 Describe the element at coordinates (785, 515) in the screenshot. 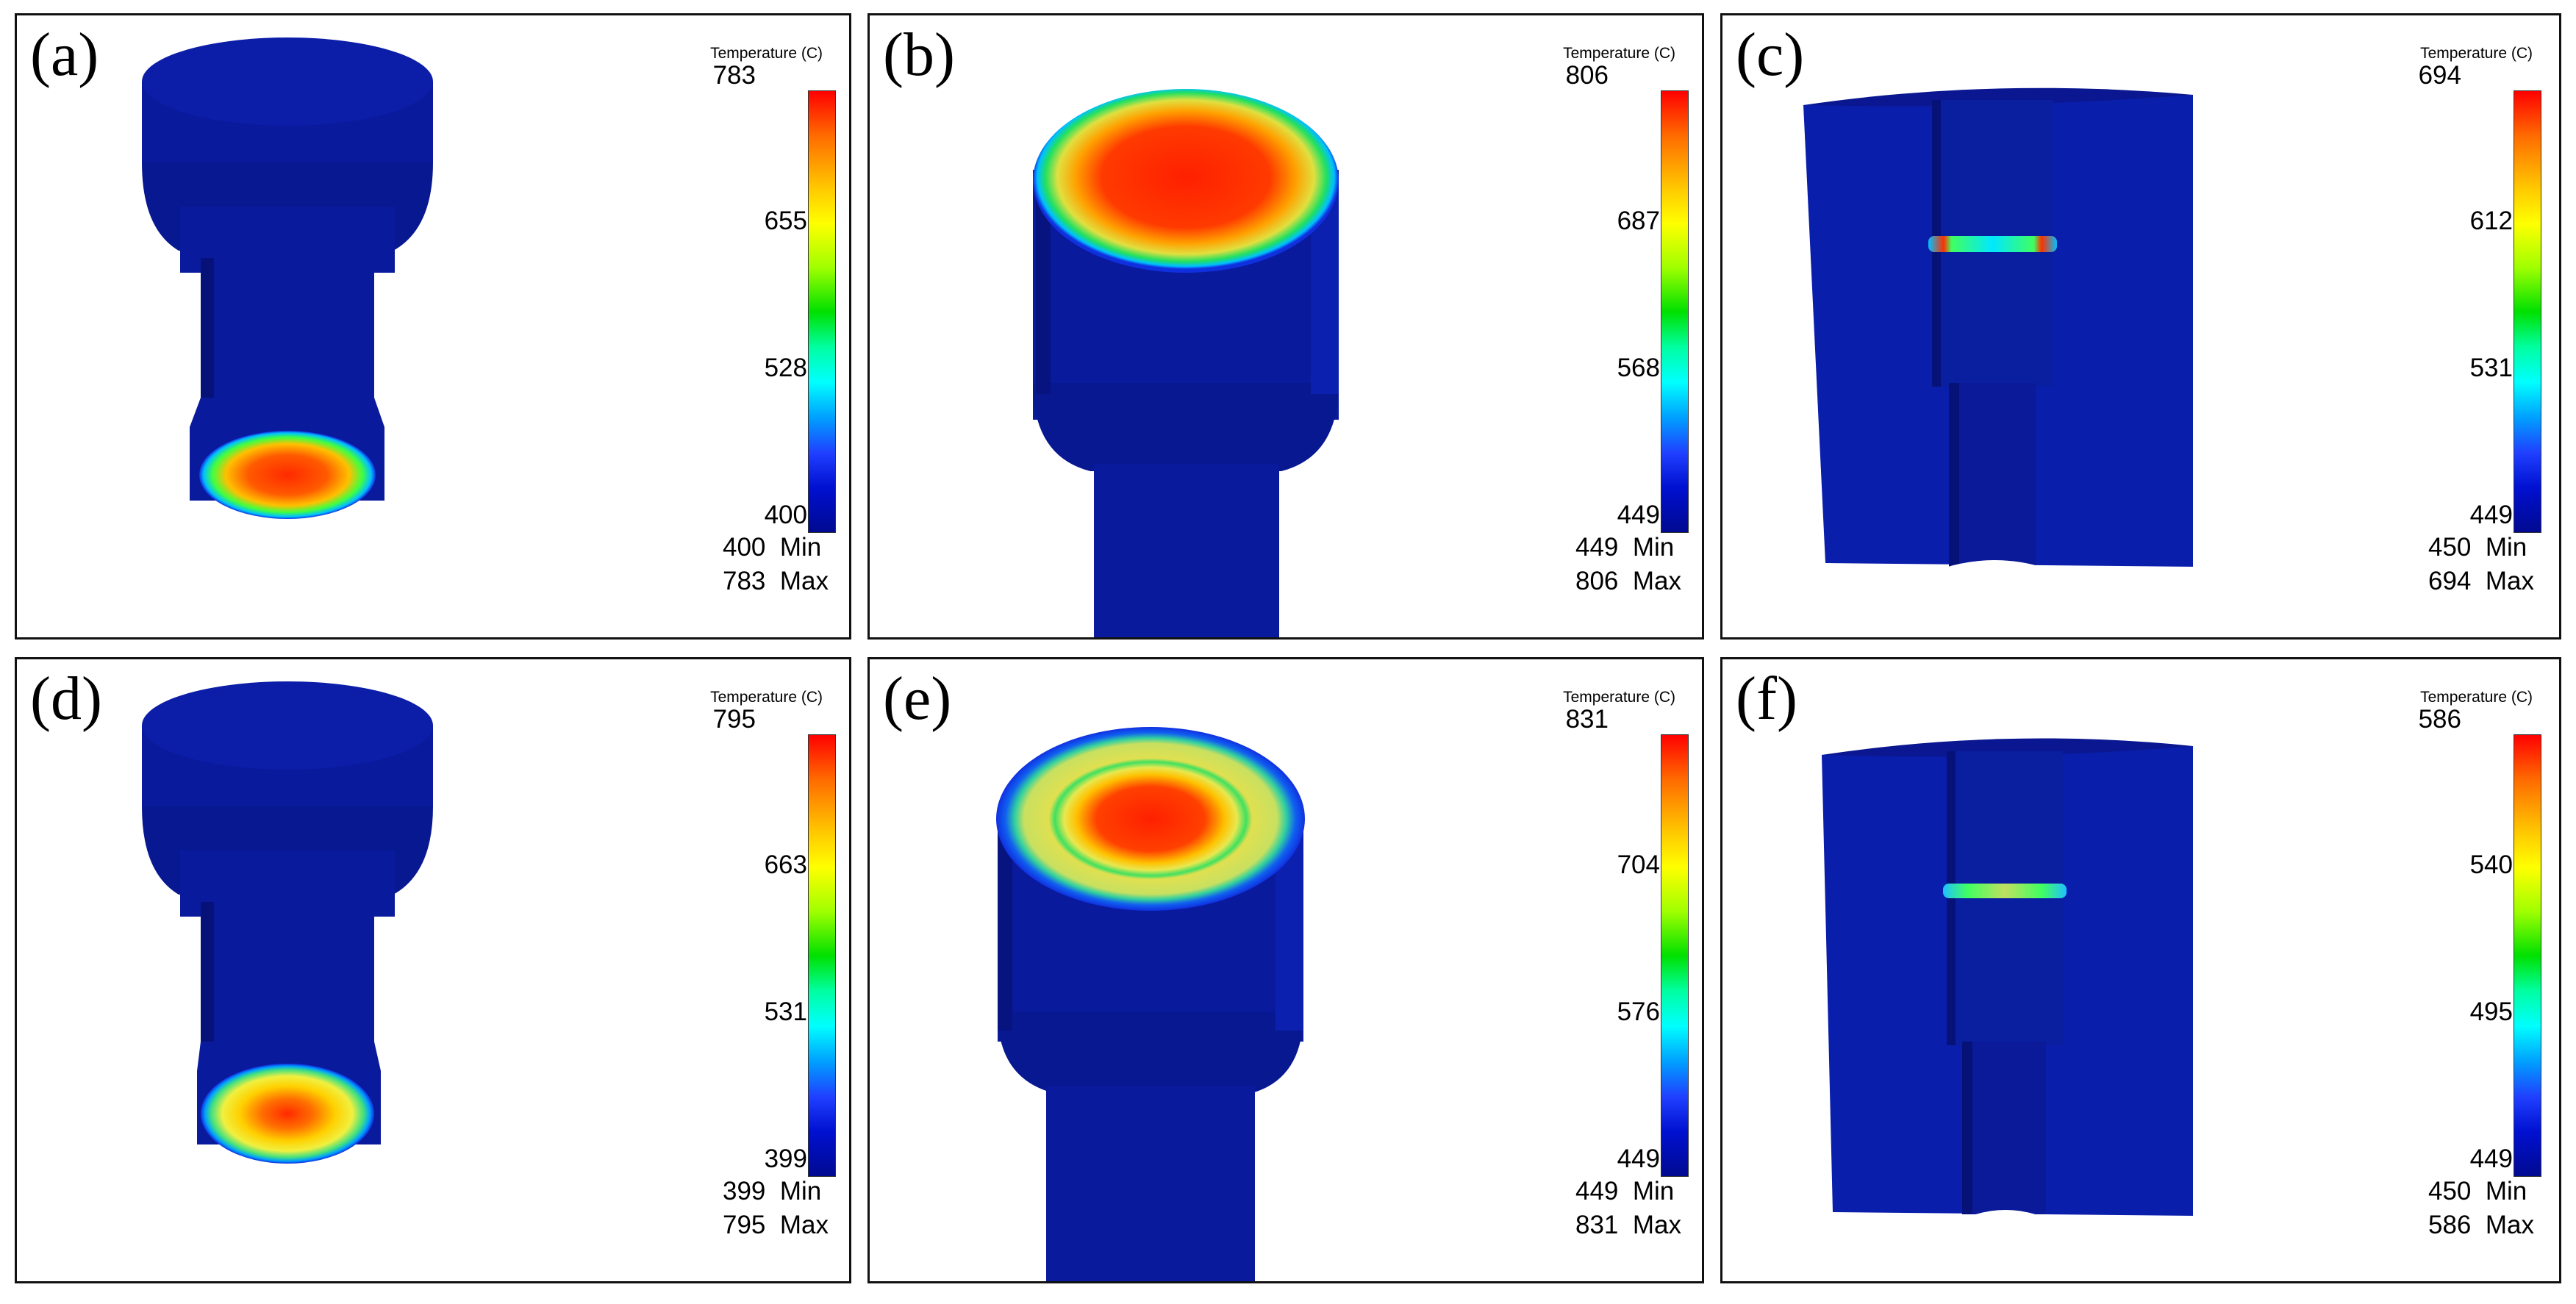

I see `legend-tick-min: 400` at that location.